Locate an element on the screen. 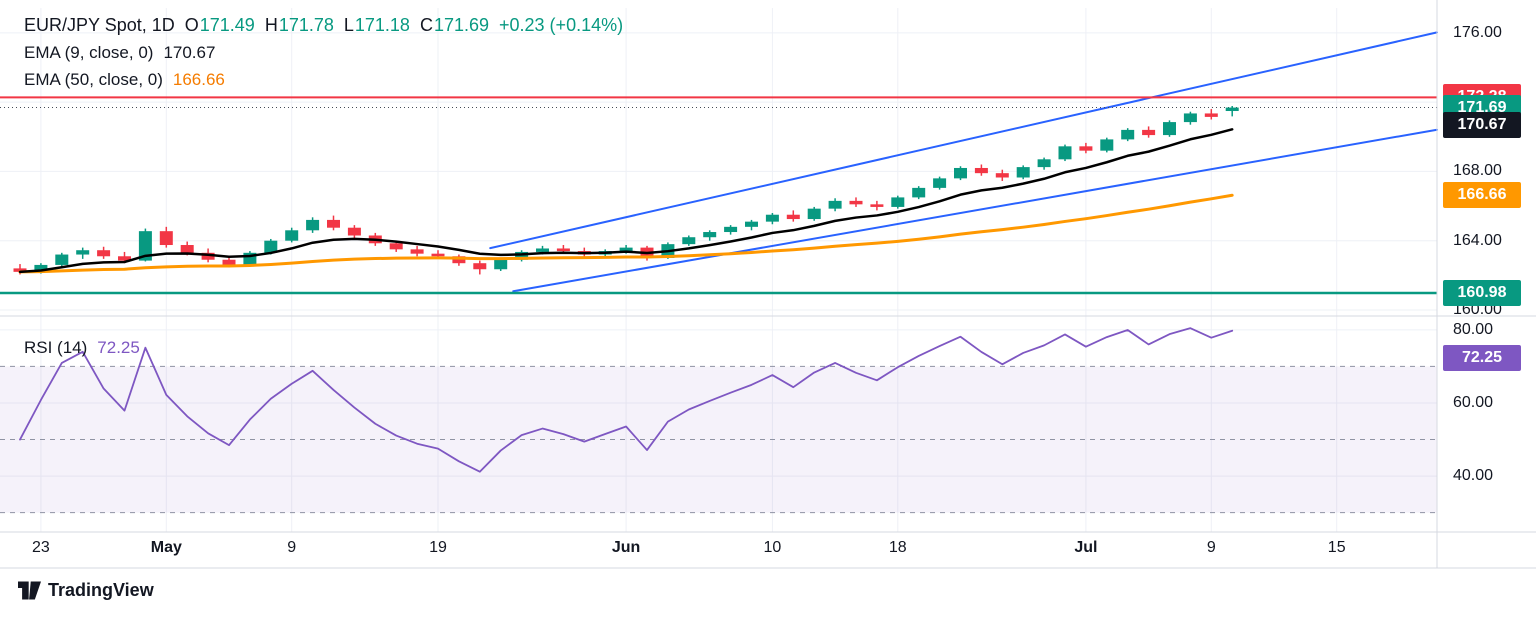 The width and height of the screenshot is (1536, 617). rsi-value: 72.25 is located at coordinates (118, 347).